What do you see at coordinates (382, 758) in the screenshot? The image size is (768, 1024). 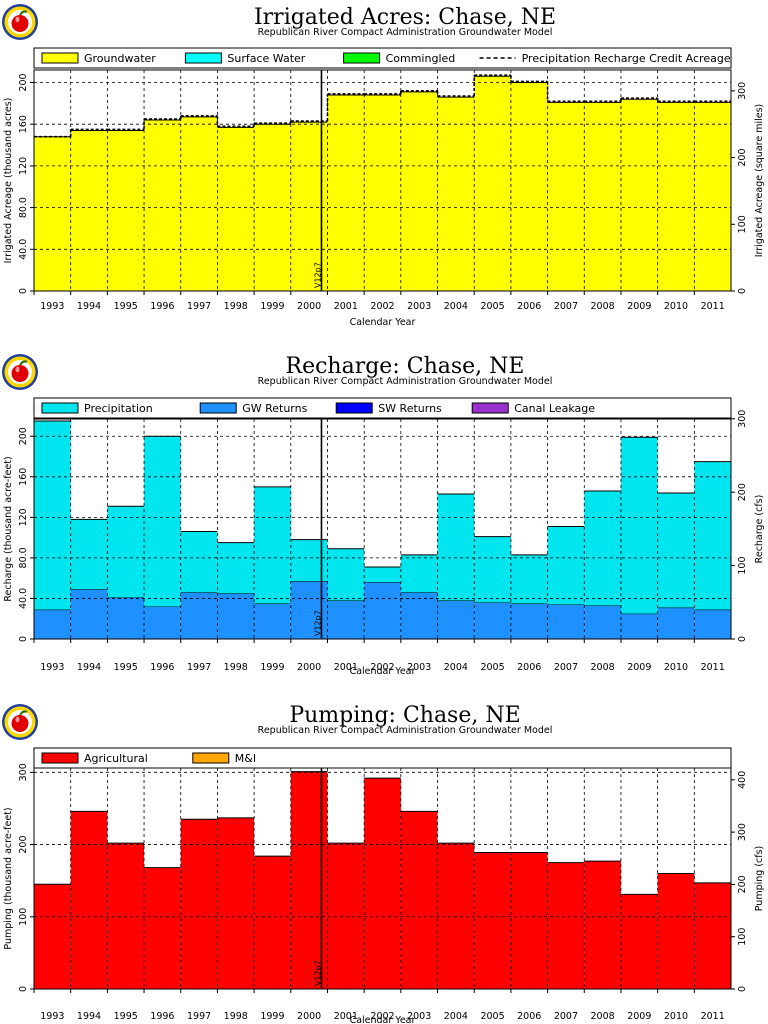 I see `legend: Agricultural M&I` at bounding box center [382, 758].